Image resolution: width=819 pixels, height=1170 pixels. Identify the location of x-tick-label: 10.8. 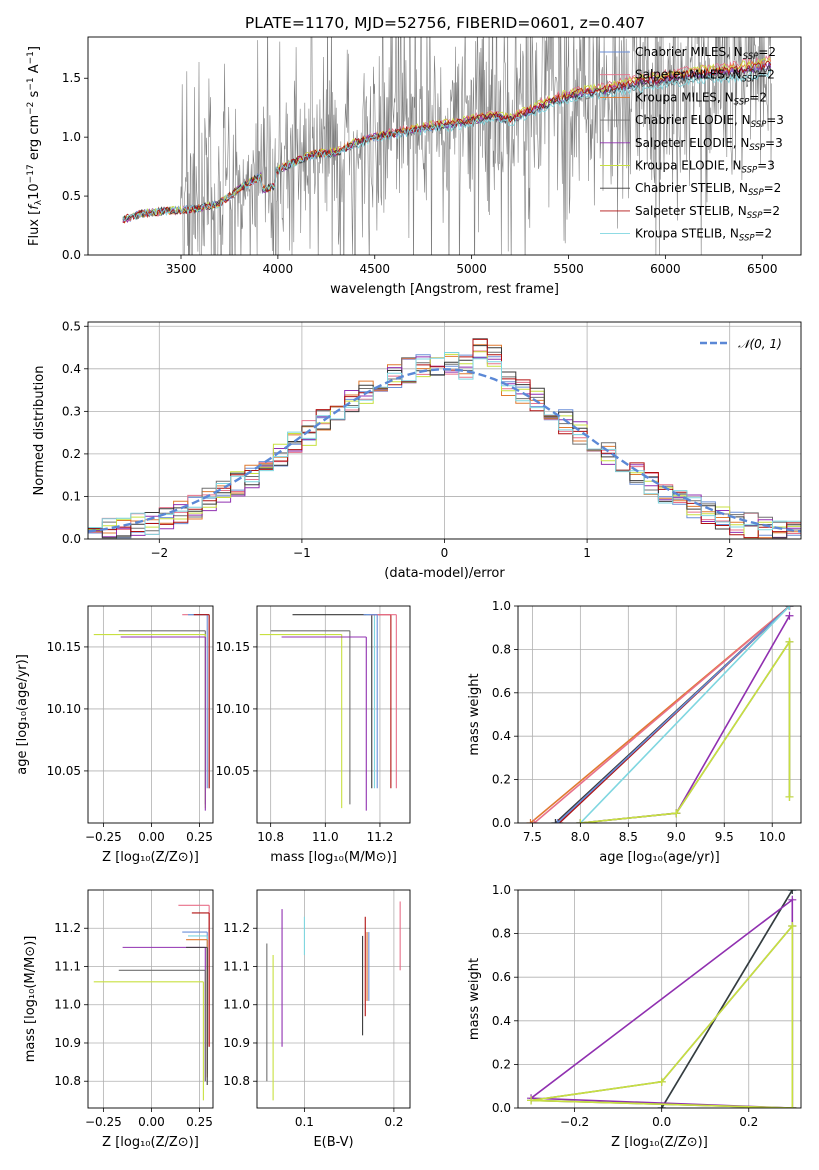
(270, 837).